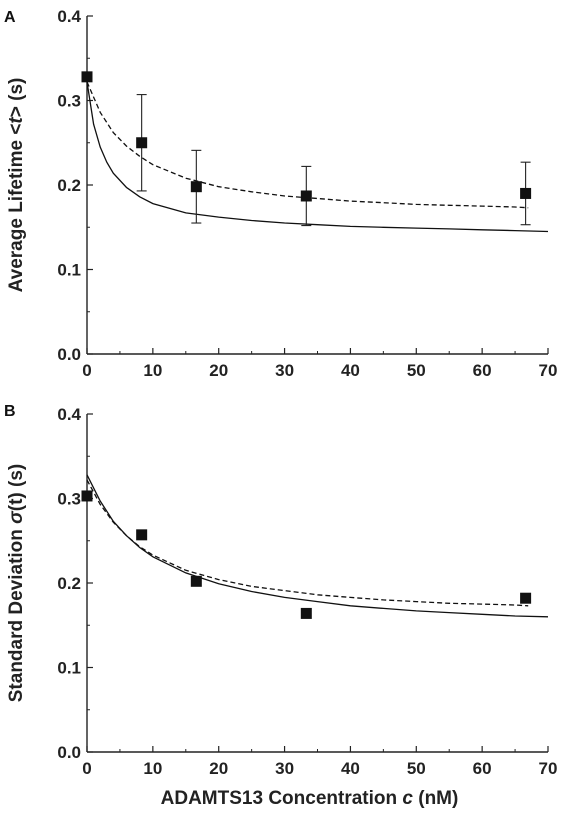  Describe the element at coordinates (69, 499) in the screenshot. I see `panel-b-y-tick-label: 0.3` at that location.